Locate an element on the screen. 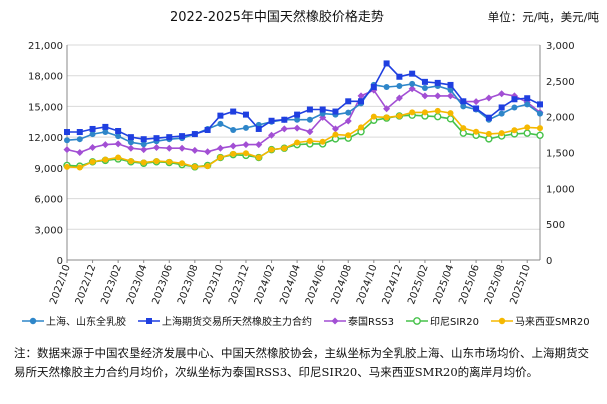 The height and width of the screenshot is (404, 607). legend-item: 上海期货交易所天然橡胶主力合约 is located at coordinates (225, 320).